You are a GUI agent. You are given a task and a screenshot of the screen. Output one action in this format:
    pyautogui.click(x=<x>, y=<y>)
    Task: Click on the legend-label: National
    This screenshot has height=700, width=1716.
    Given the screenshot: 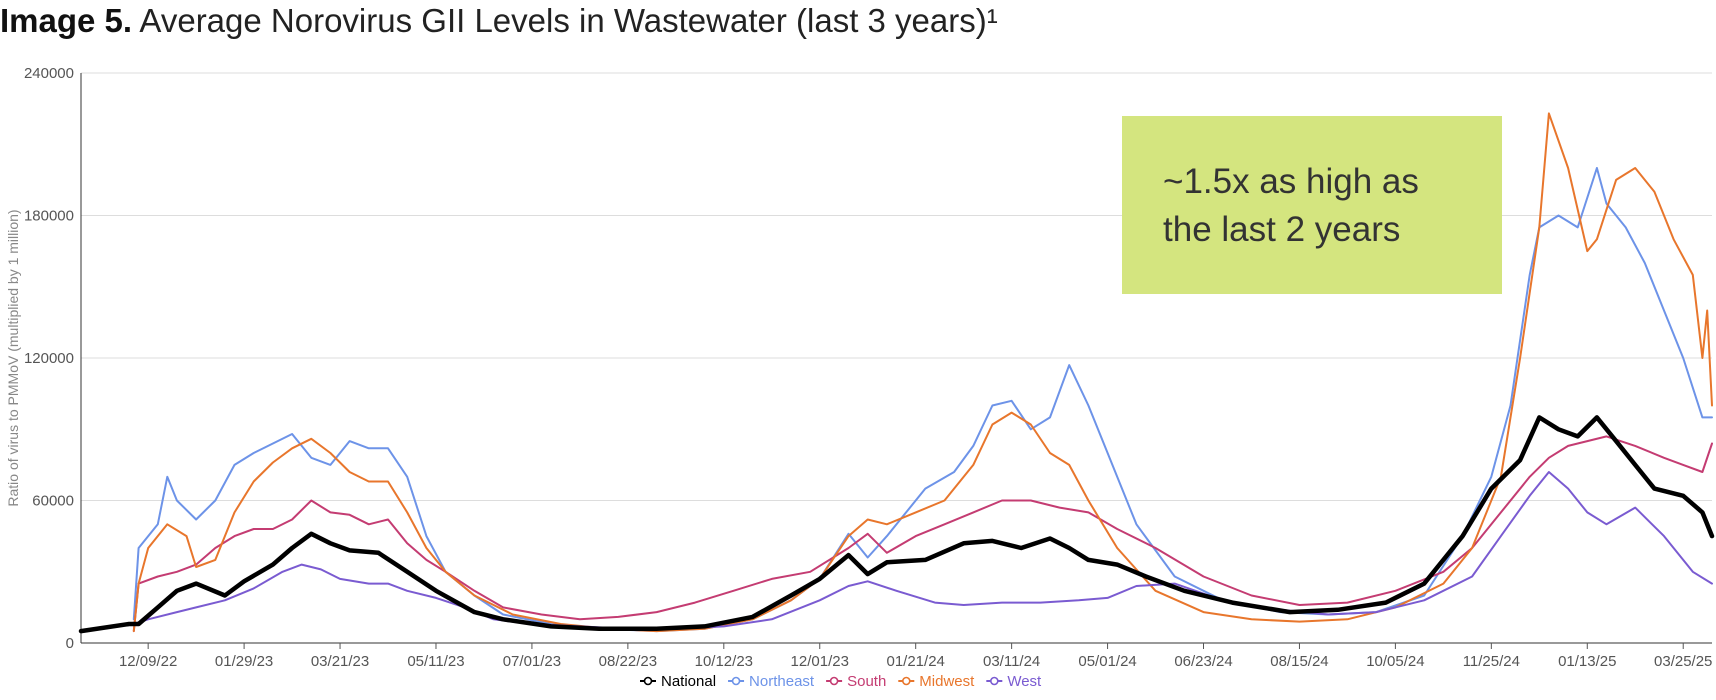 What is the action you would take?
    pyautogui.click(x=688, y=681)
    